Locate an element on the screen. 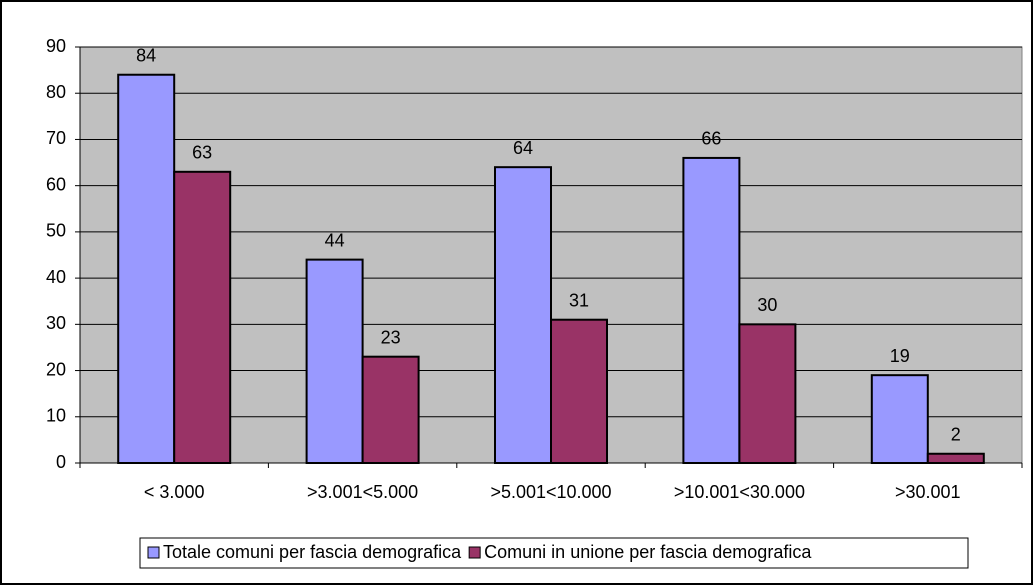 Image resolution: width=1034 pixels, height=586 pixels. x-tick-label: >30.001 is located at coordinates (928, 492).